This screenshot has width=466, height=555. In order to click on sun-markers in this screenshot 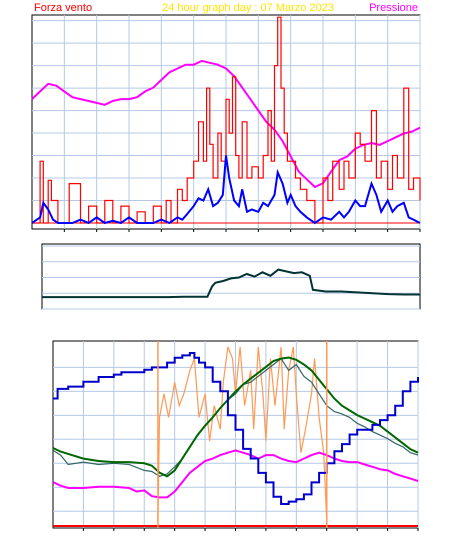, I will do `click(242, 434)`.